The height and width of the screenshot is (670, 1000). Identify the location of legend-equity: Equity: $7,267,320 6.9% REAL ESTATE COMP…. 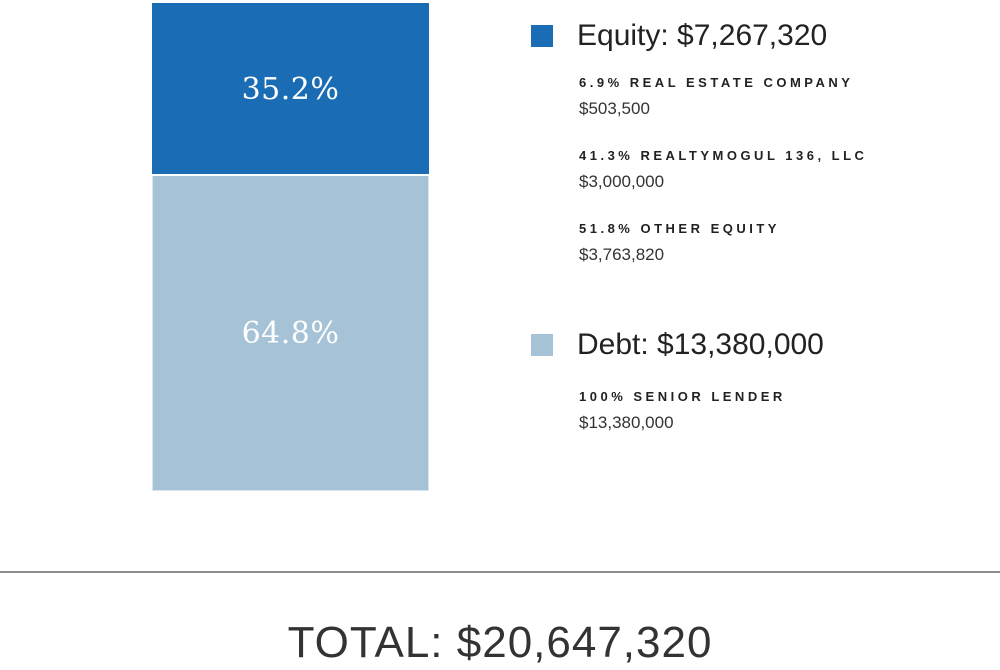
(697, 140).